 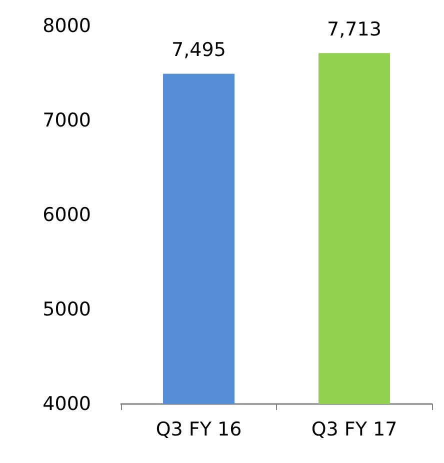 What do you see at coordinates (66, 121) in the screenshot?
I see `y-tick-label: 7000` at bounding box center [66, 121].